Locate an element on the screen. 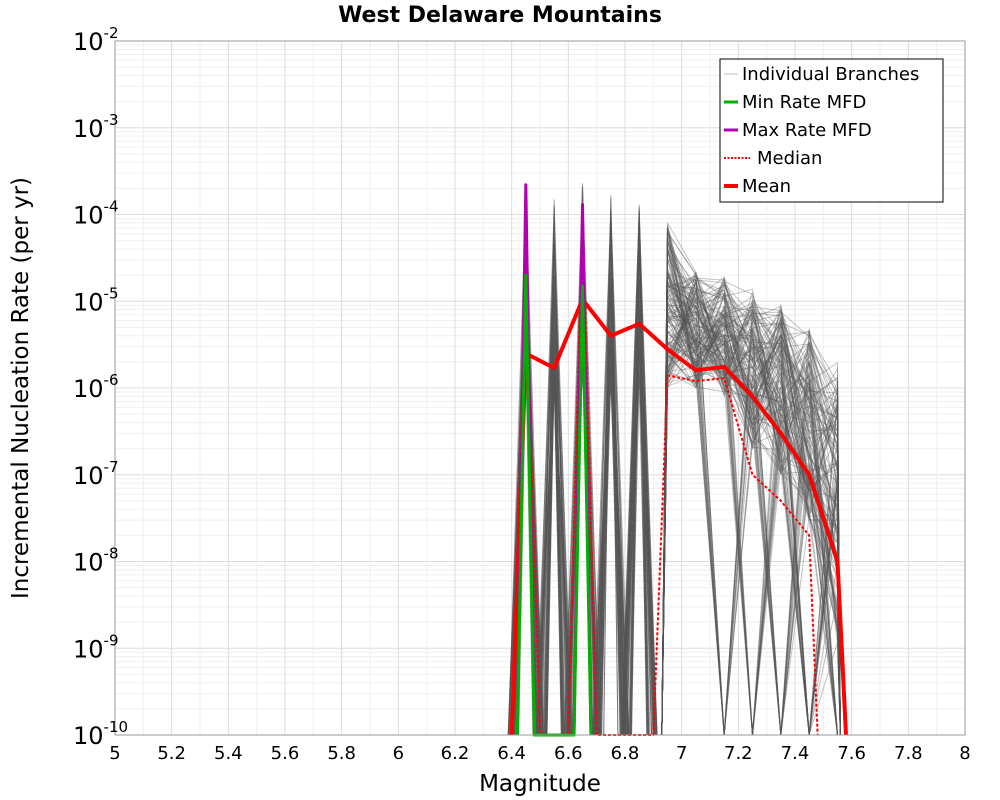 Image resolution: width=1000 pixels, height=800 pixels. x-tick-labels: 5 5.2 5.4 5.6 5.8 6 6.2 6.4 6.6 6.8 7 7.2 7.4 7.6 7.8 8 is located at coordinates (539, 753).